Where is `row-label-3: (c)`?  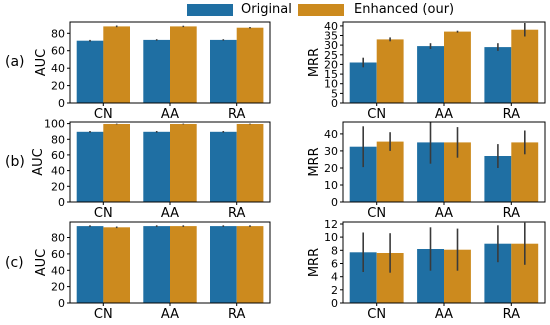
row-label-3: (c) is located at coordinates (14, 263).